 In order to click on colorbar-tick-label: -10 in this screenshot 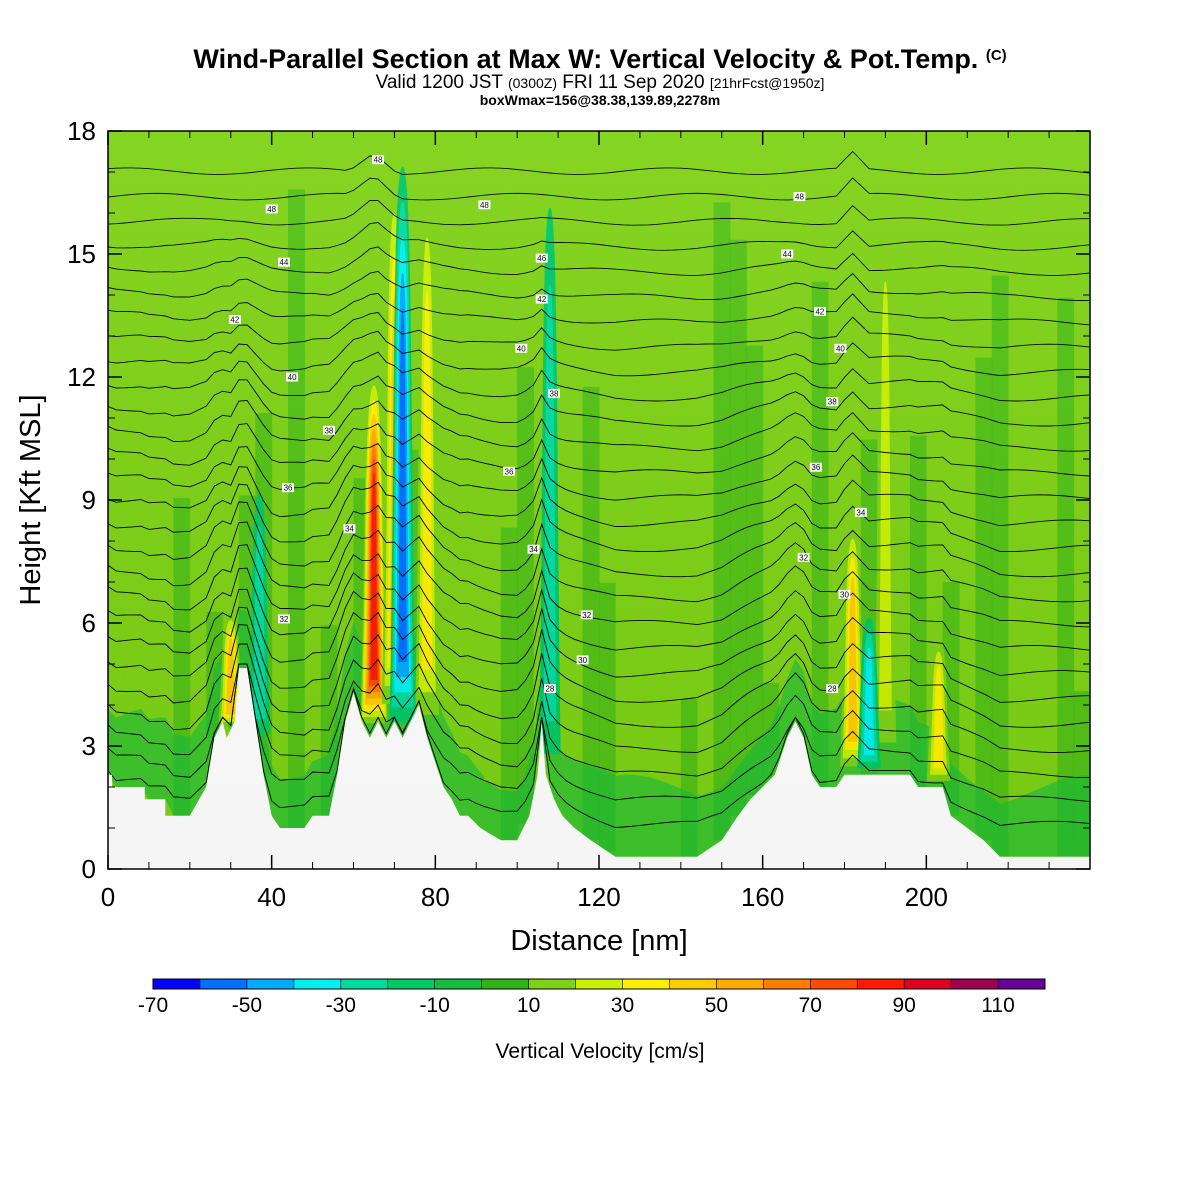, I will do `click(435, 1005)`.